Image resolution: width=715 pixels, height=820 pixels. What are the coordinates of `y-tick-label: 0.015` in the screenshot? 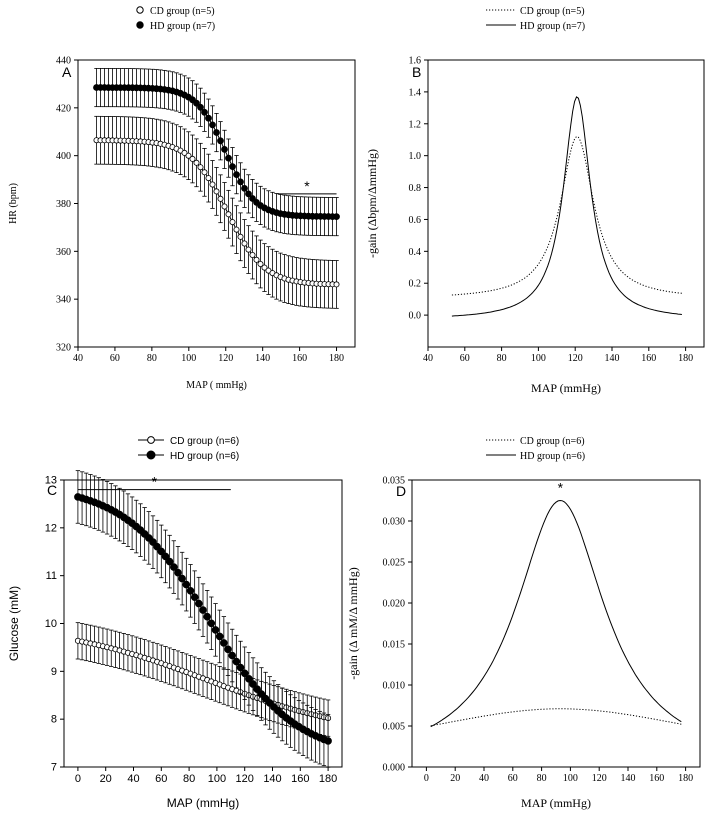 It's located at (394, 645).